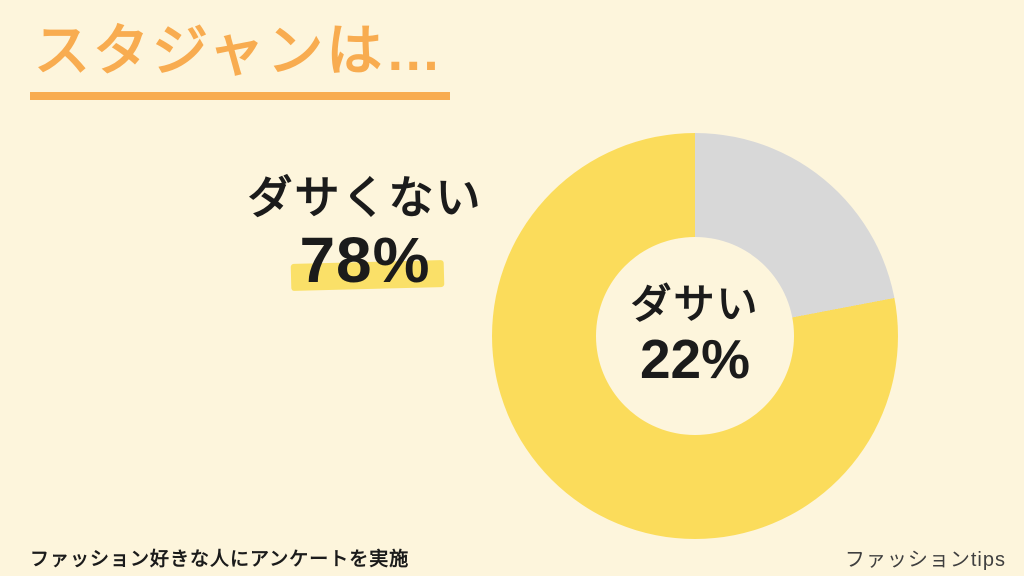 The image size is (1024, 576). Describe the element at coordinates (220, 559) in the screenshot. I see `survey-note: ファッション好きな人にアンケートを実施` at that location.